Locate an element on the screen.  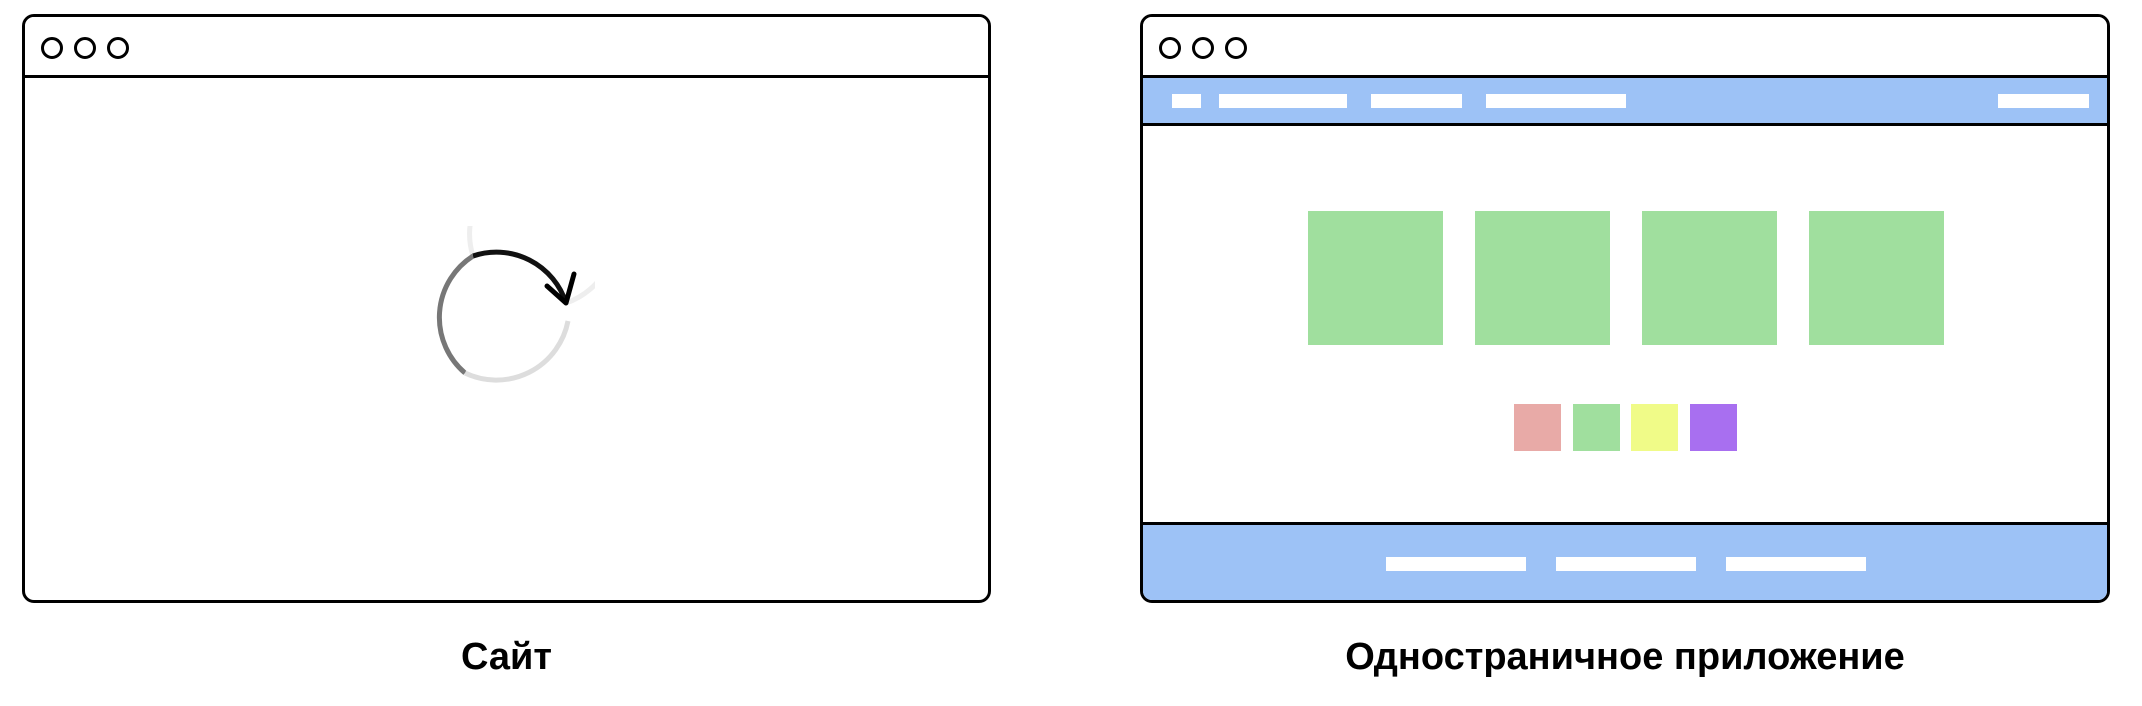
nav-action-placeholder is located at coordinates (2043, 101).